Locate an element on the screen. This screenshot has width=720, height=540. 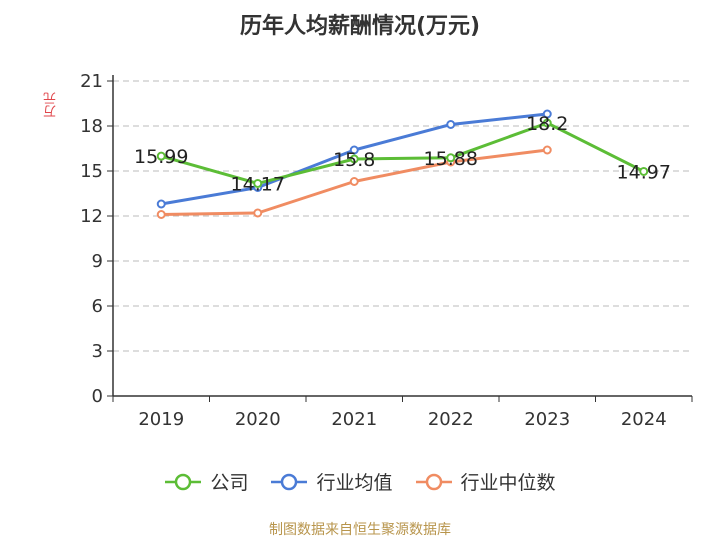
data-label: 15.88 is located at coordinates (451, 159).